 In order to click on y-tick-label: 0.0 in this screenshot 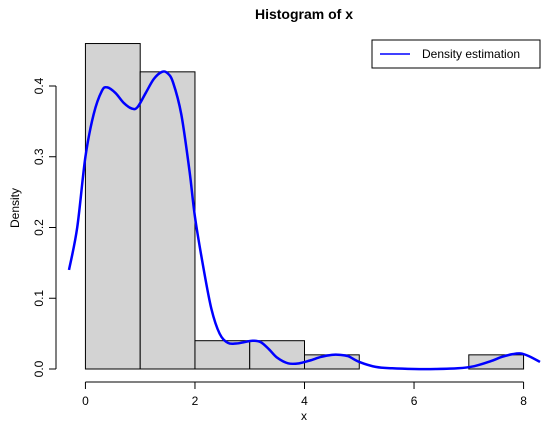, I will do `click(39, 368)`.